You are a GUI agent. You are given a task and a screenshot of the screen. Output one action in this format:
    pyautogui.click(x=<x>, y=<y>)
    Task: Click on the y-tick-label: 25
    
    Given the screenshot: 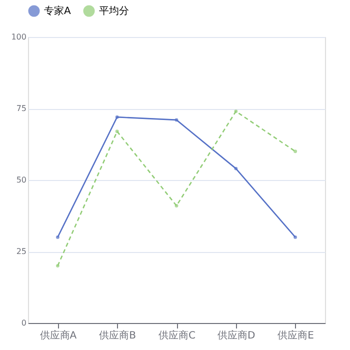 What is the action you would take?
    pyautogui.click(x=21, y=251)
    